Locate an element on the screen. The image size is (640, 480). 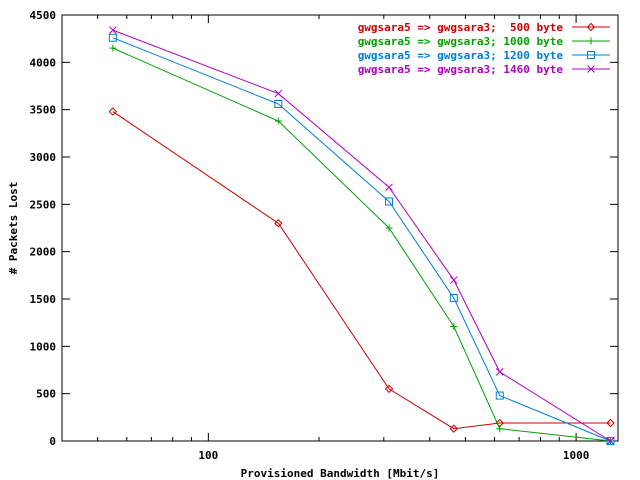
legend-entry-label: gwgsara5 => gwgsara3; 1460 byte is located at coordinates (461, 69).